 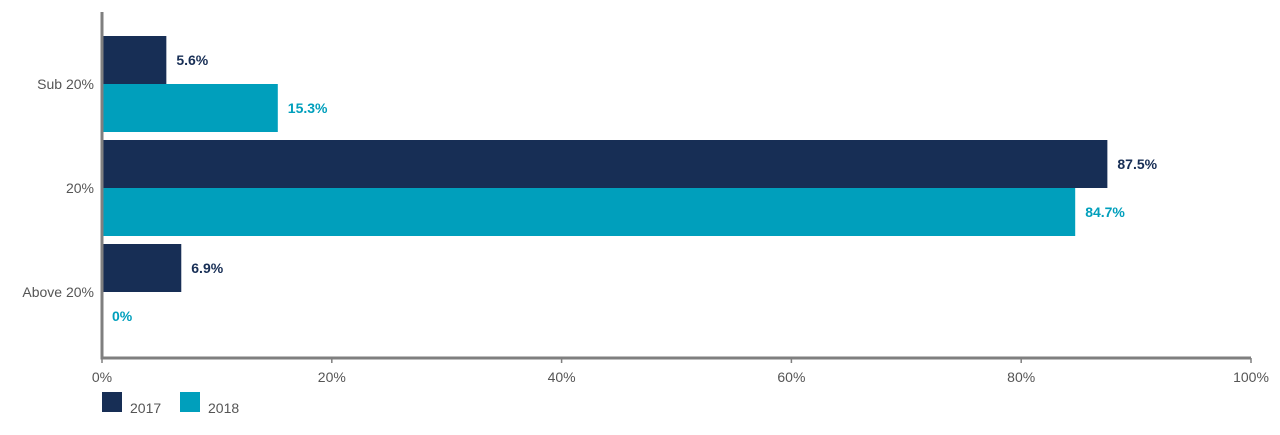 What do you see at coordinates (1251, 377) in the screenshot?
I see `x-tick-label: 100%` at bounding box center [1251, 377].